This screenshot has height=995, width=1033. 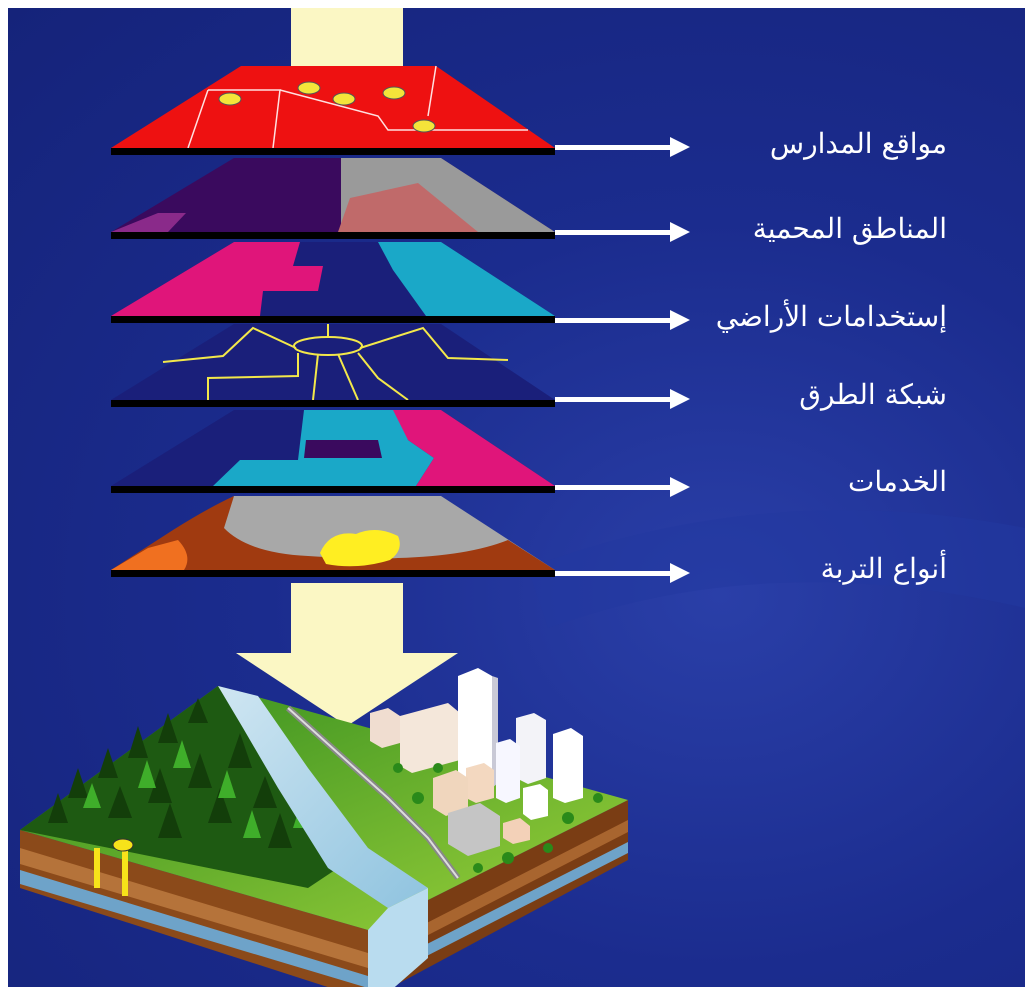 I want to click on pointer-arrows, so click(x=622, y=360).